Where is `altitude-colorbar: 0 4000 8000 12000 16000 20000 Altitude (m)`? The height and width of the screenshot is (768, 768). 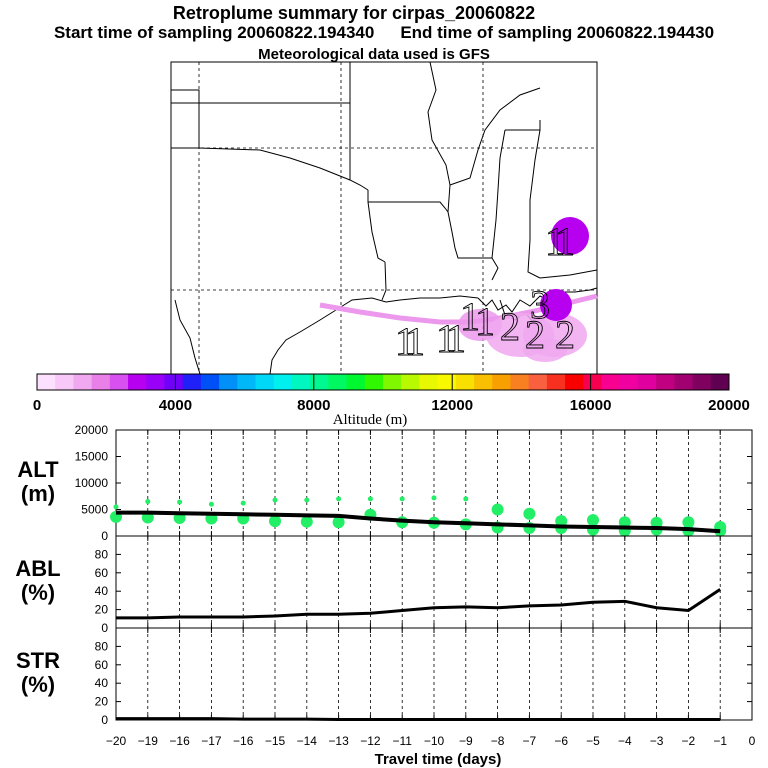
altitude-colorbar: 0 4000 8000 12000 16000 20000 Altitude (m) is located at coordinates (391, 400).